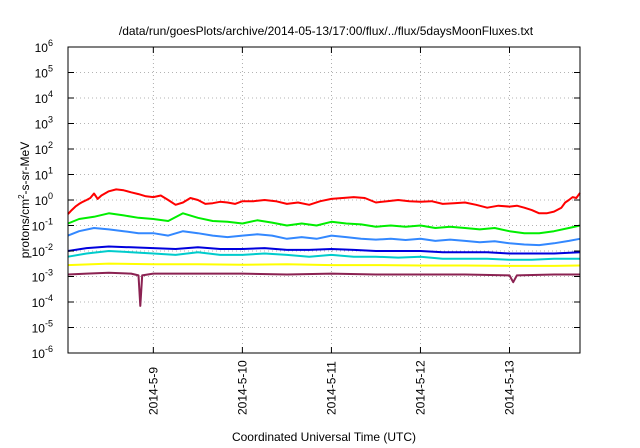 The width and height of the screenshot is (640, 448). What do you see at coordinates (42, 301) in the screenshot?
I see `y-tick-label: 10⁻⁴` at bounding box center [42, 301].